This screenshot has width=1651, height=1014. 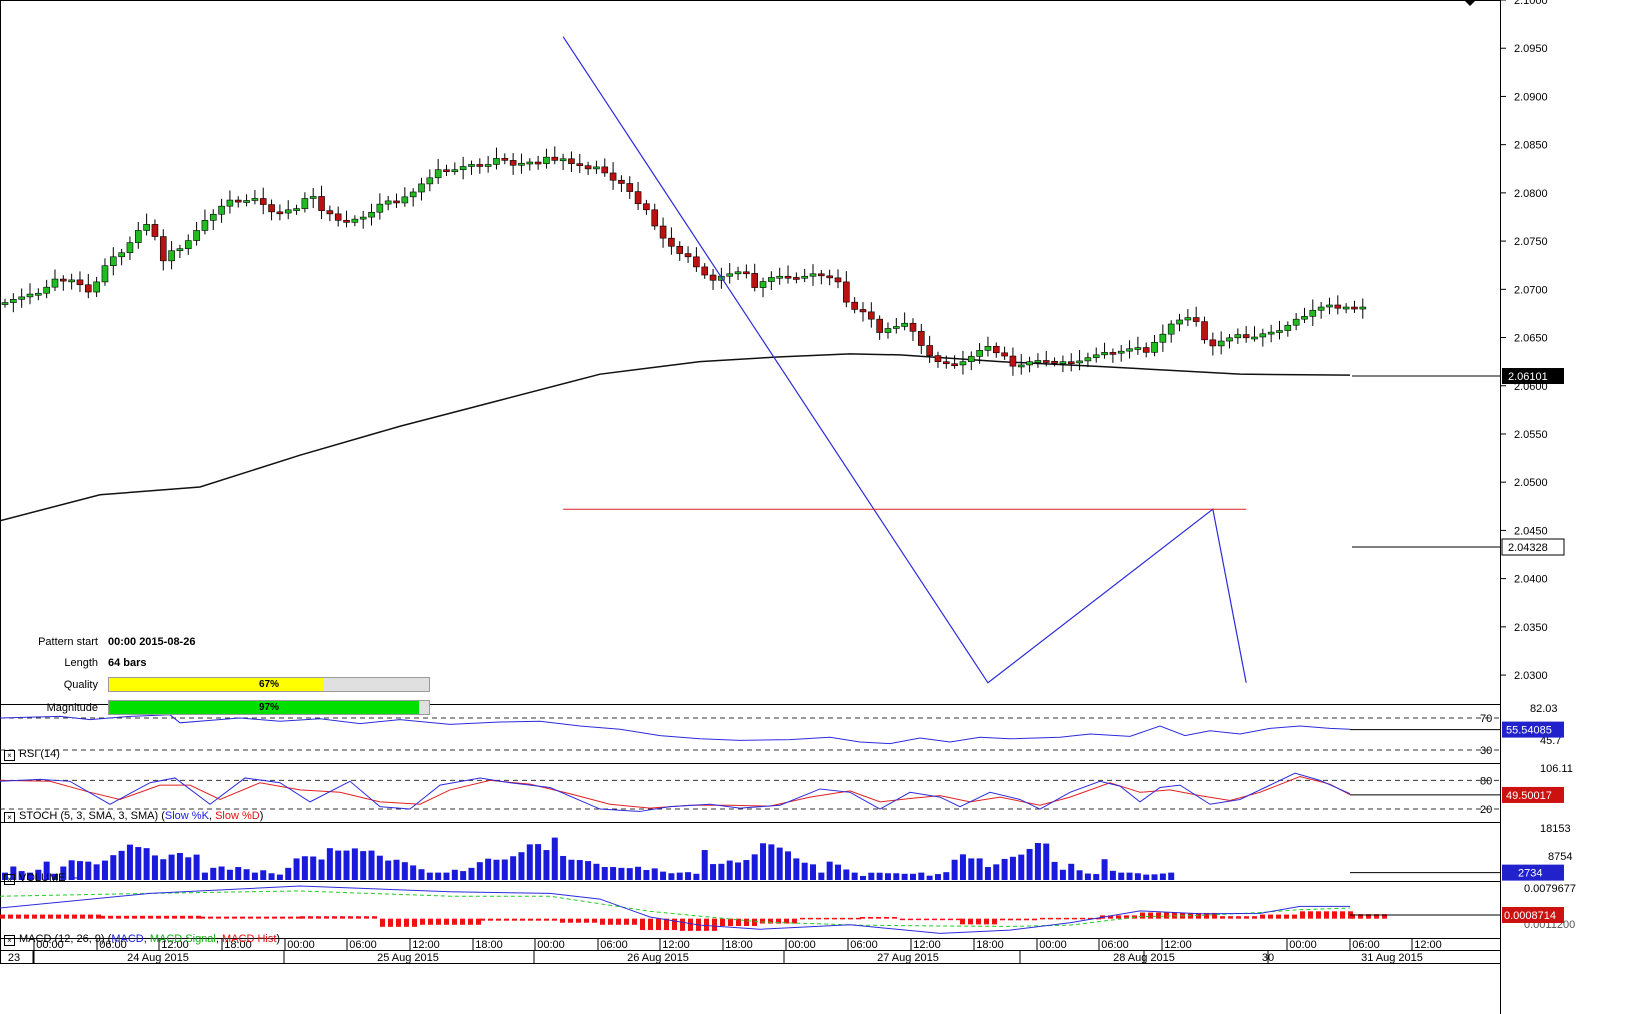 I want to click on x-time-label: 18:00, so click(x=238, y=945).